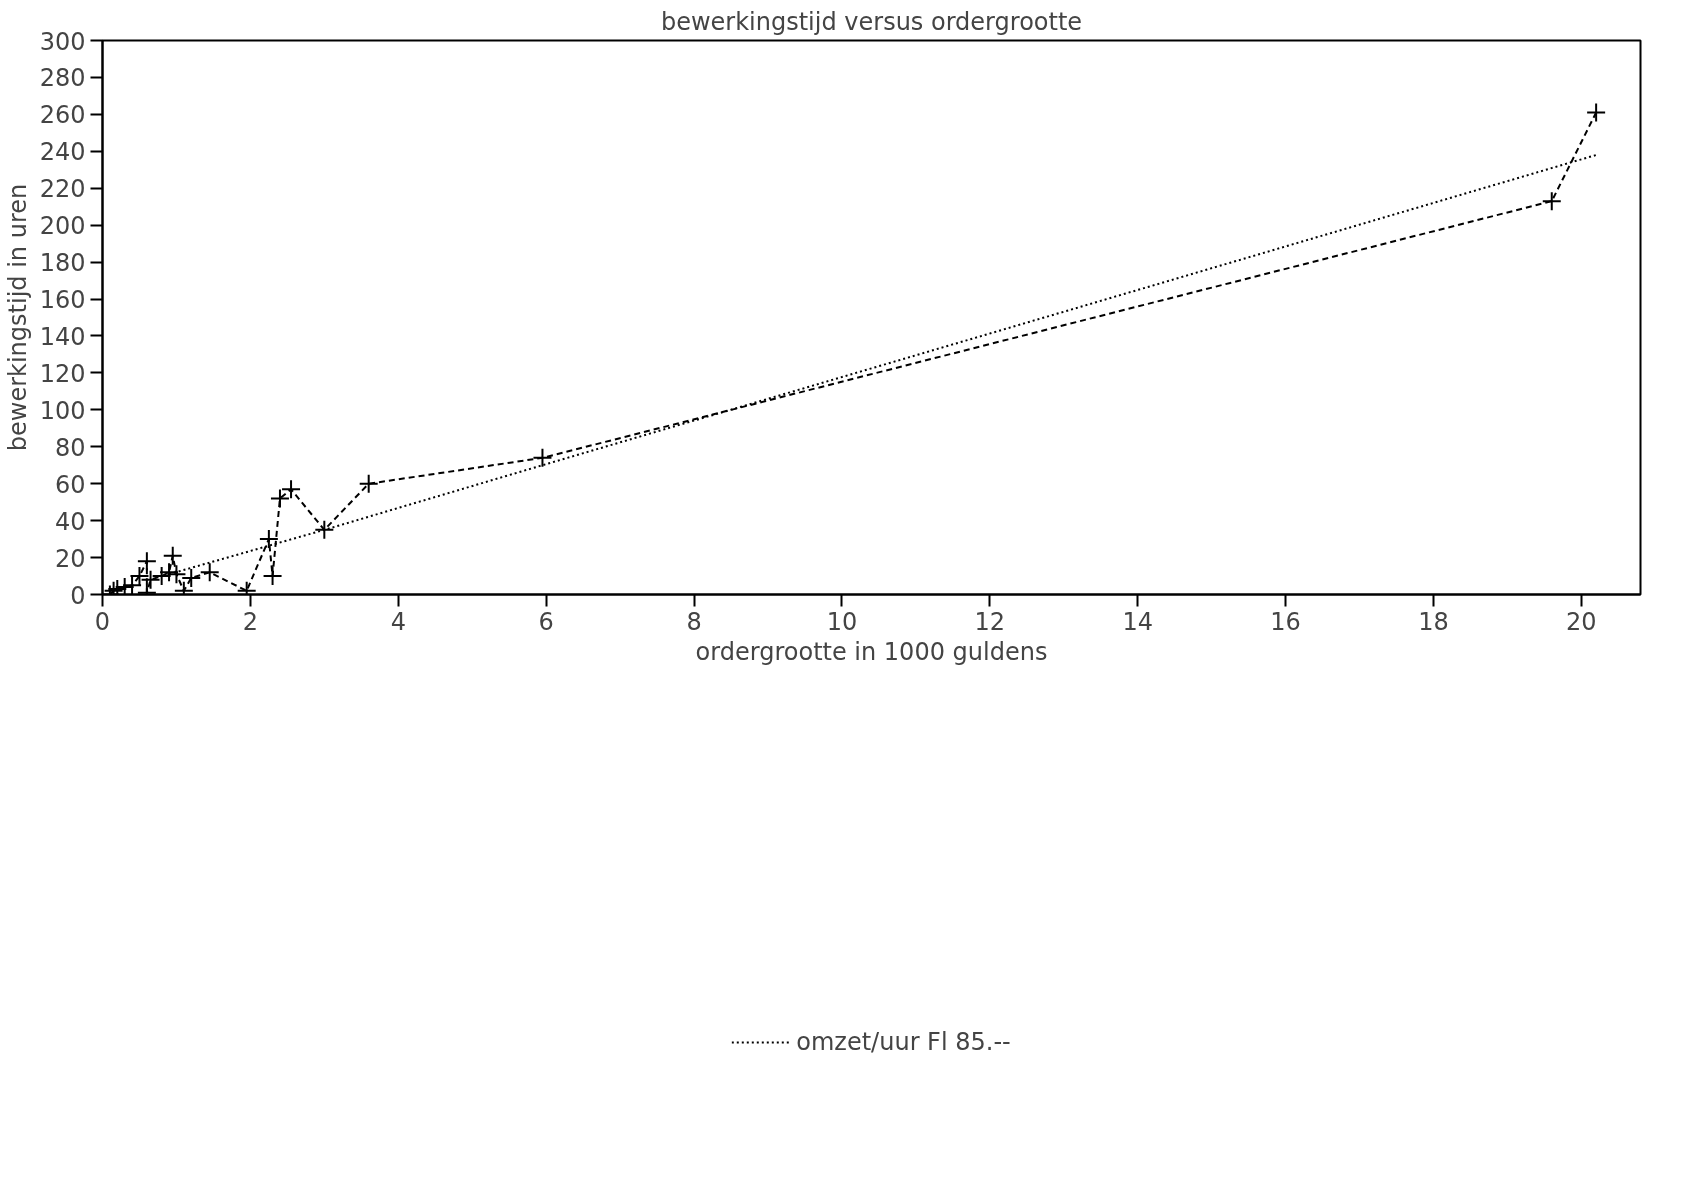 Image resolution: width=1706 pixels, height=1184 pixels. Describe the element at coordinates (871, 21) in the screenshot. I see `chart-title: bewerkingstijd versus ordergrootte` at that location.